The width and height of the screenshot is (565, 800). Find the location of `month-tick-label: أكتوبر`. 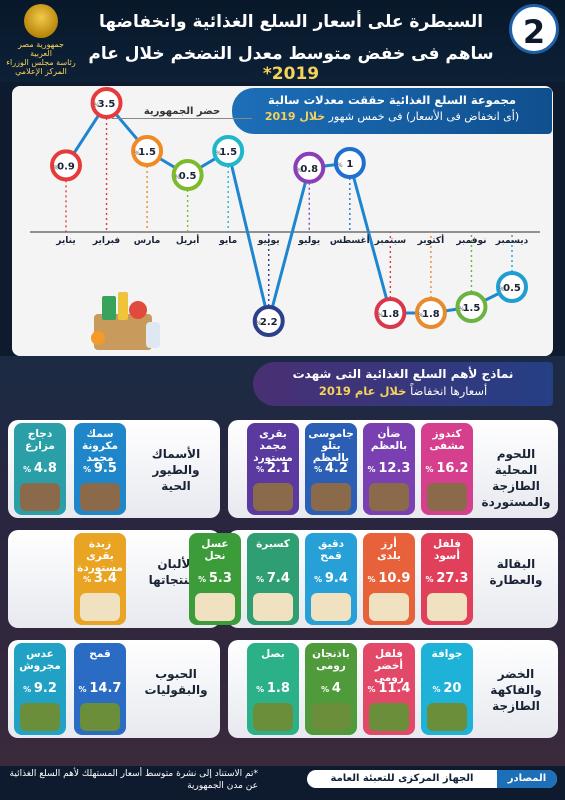

month-tick-label: أكتوبر is located at coordinates (431, 240).